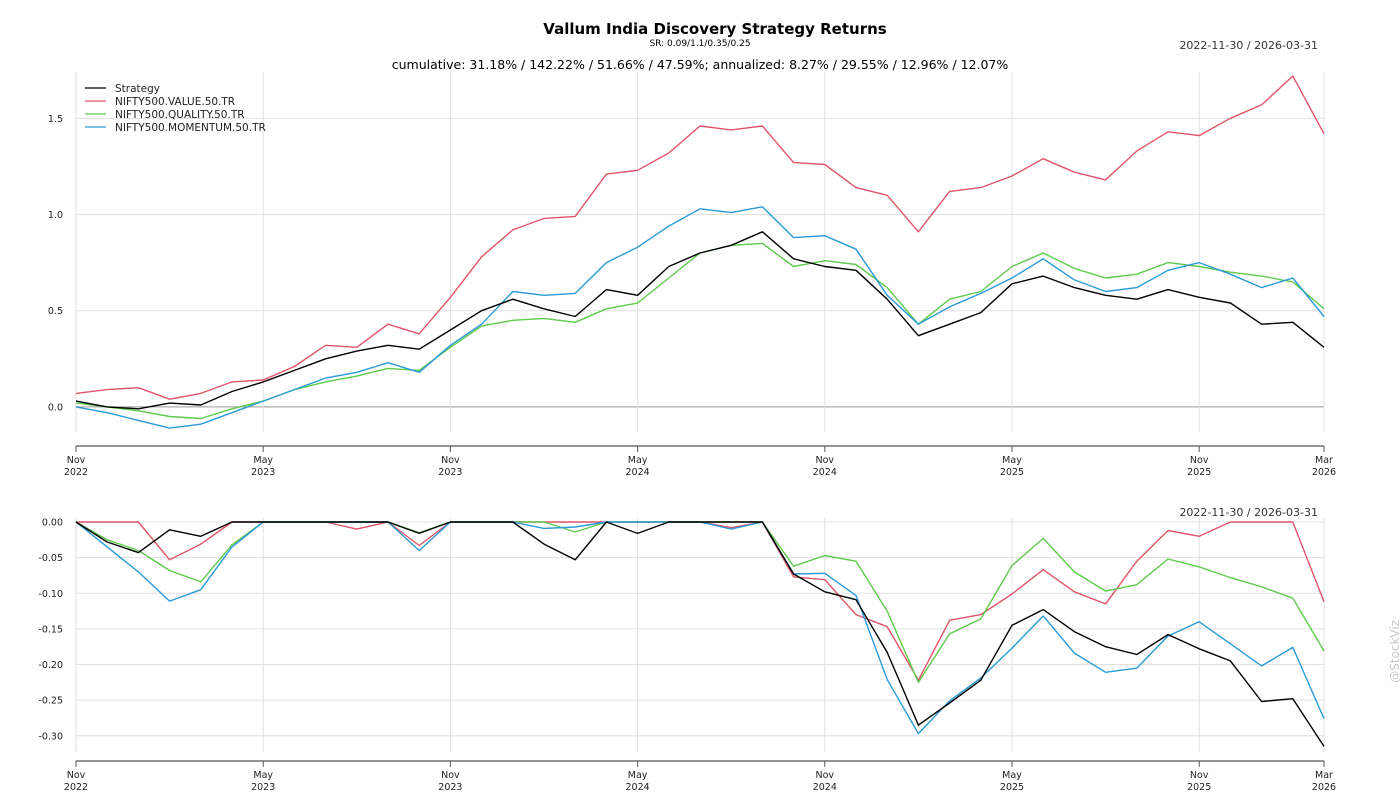  I want to click on legend-label-nifty500-momentum-50-tr: NIFTY500.MOMENTUM.50.TR, so click(190, 128).